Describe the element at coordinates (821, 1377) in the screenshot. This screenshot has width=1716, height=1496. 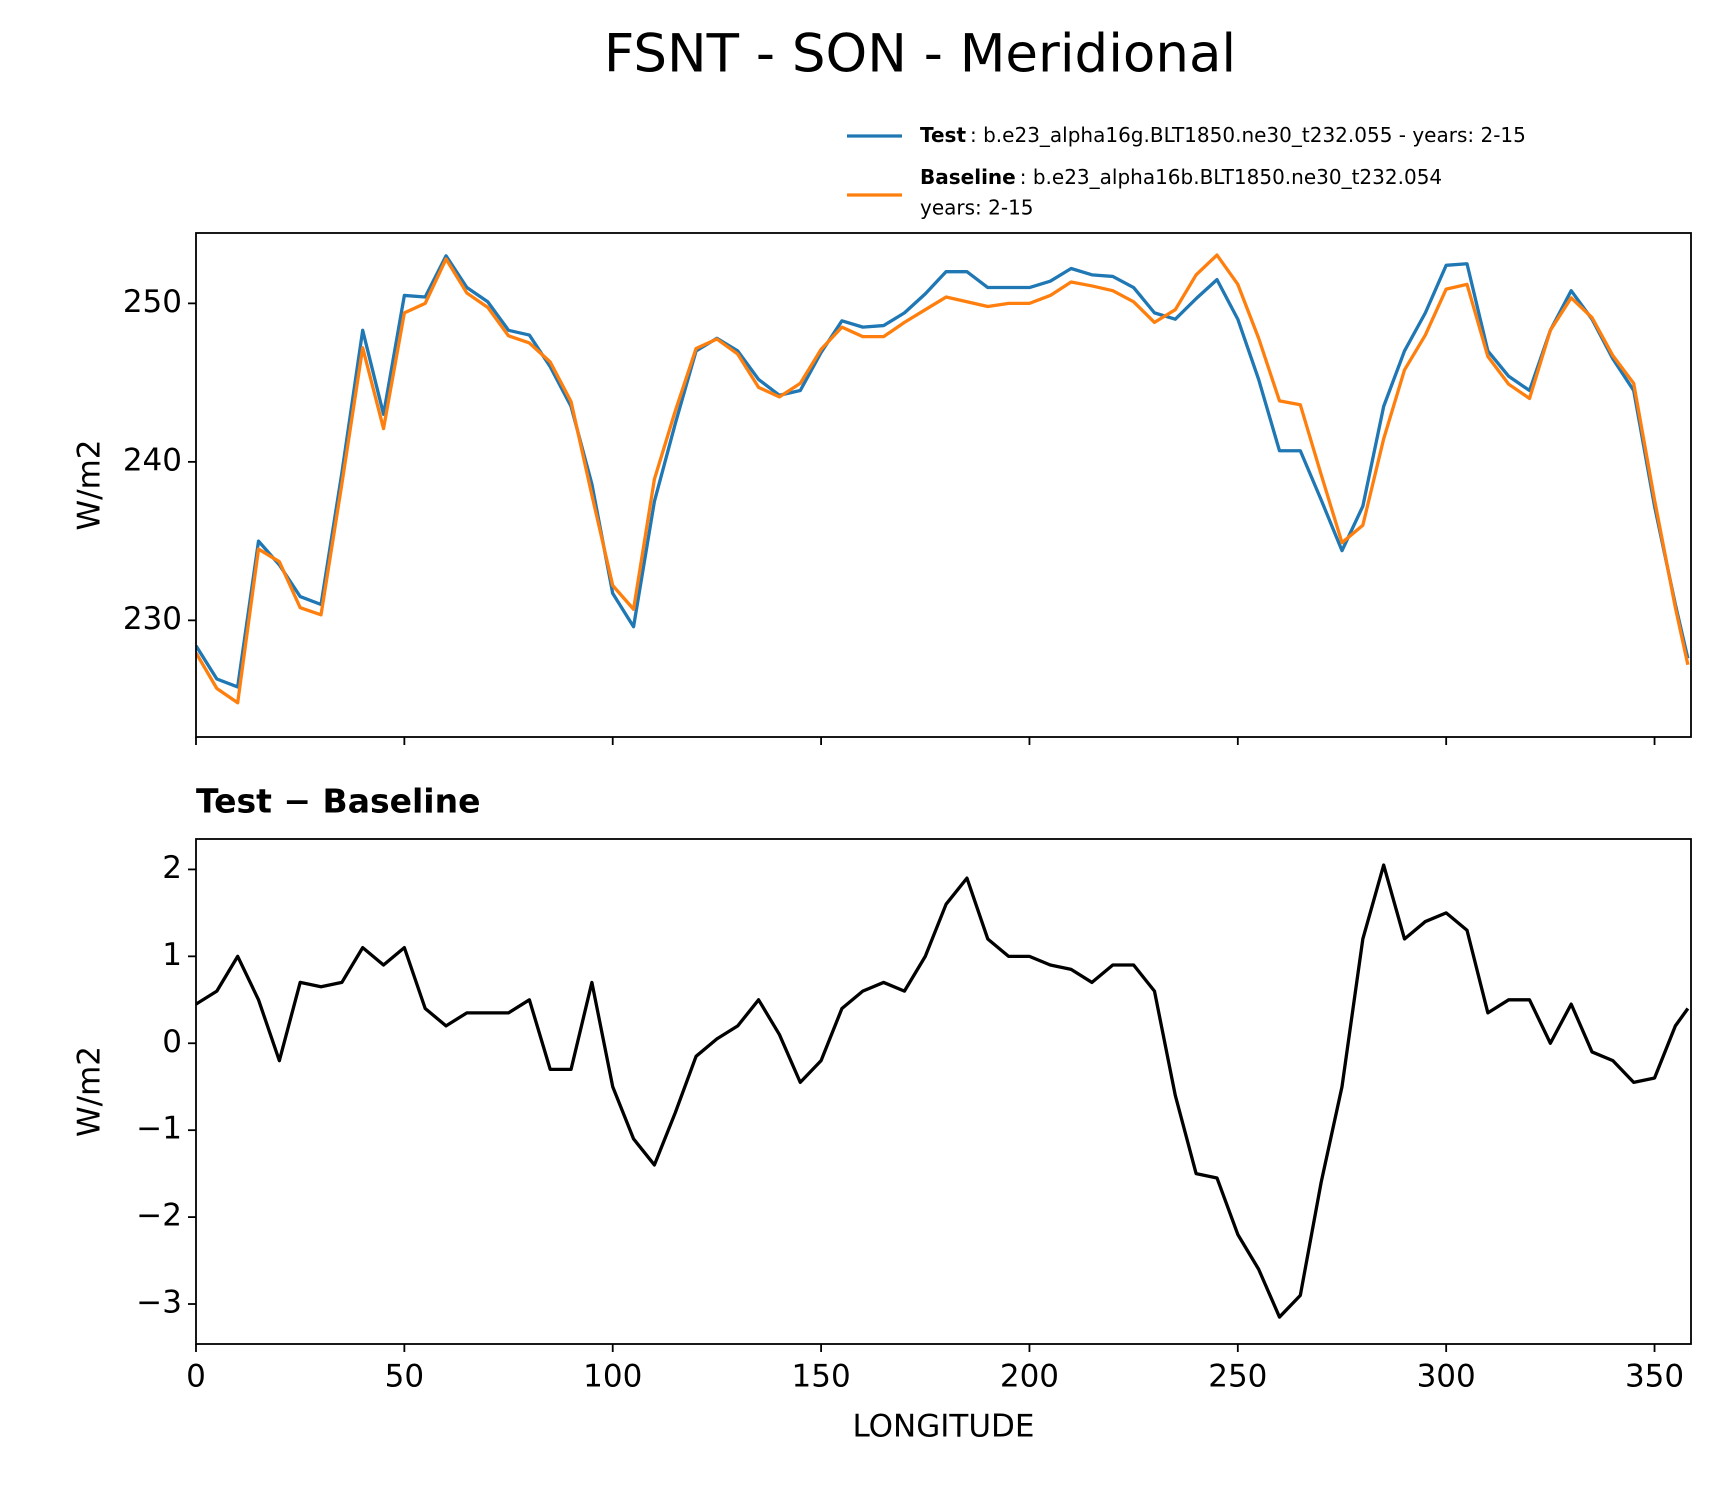
I see `x-tick-label: 150` at that location.